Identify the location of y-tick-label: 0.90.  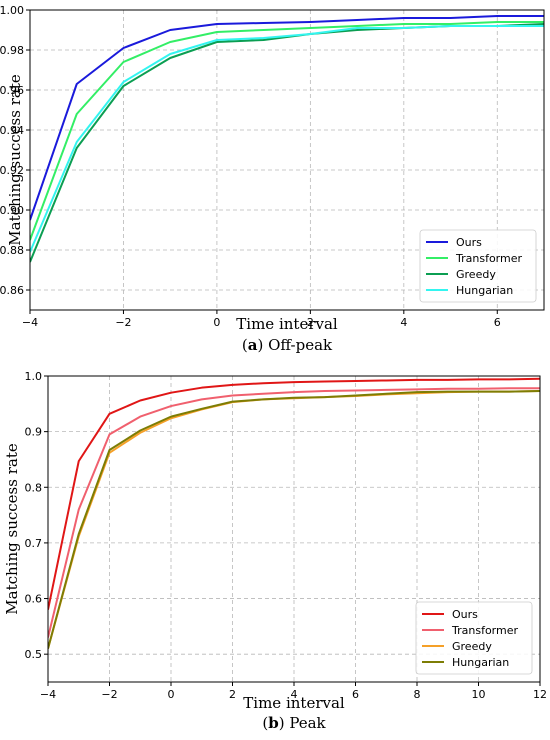
(12, 210).